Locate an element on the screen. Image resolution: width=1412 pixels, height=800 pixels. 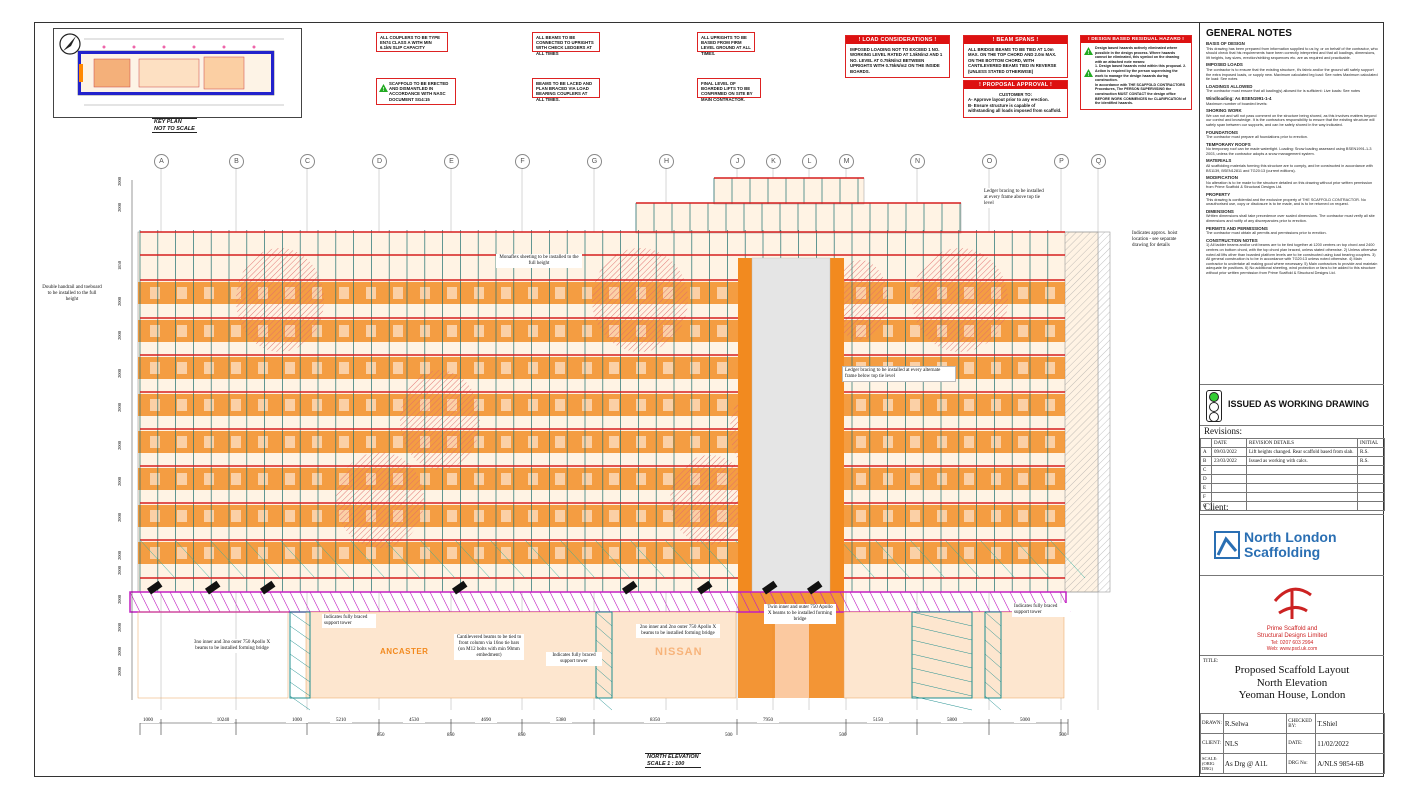
scale-label: SCALE: (ORIG DRG) is located at coordinates (1212, 763).